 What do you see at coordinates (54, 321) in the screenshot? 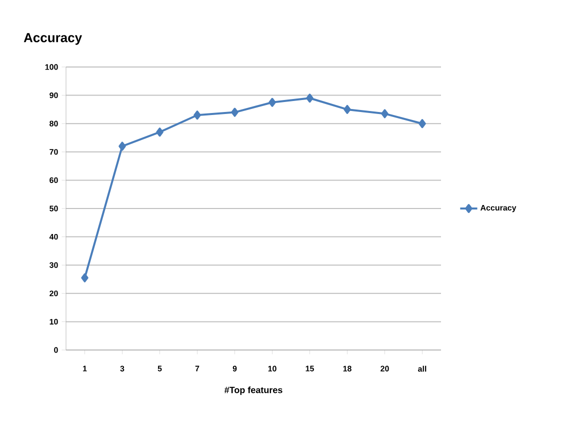
I see `y-tick-label: 10` at bounding box center [54, 321].